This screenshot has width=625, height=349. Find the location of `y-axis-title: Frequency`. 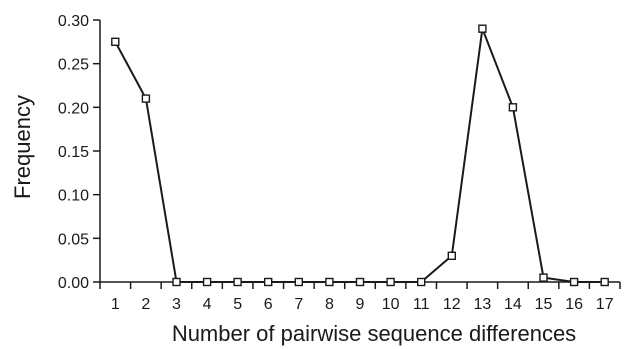

y-axis-title: Frequency is located at coordinates (22, 147).